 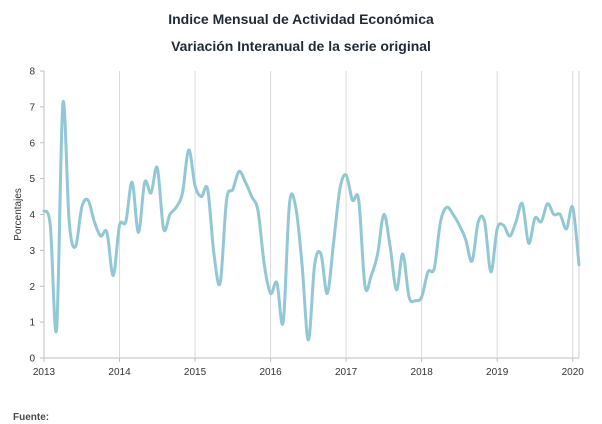 I want to click on x-tick-label: 2019, so click(x=497, y=372).